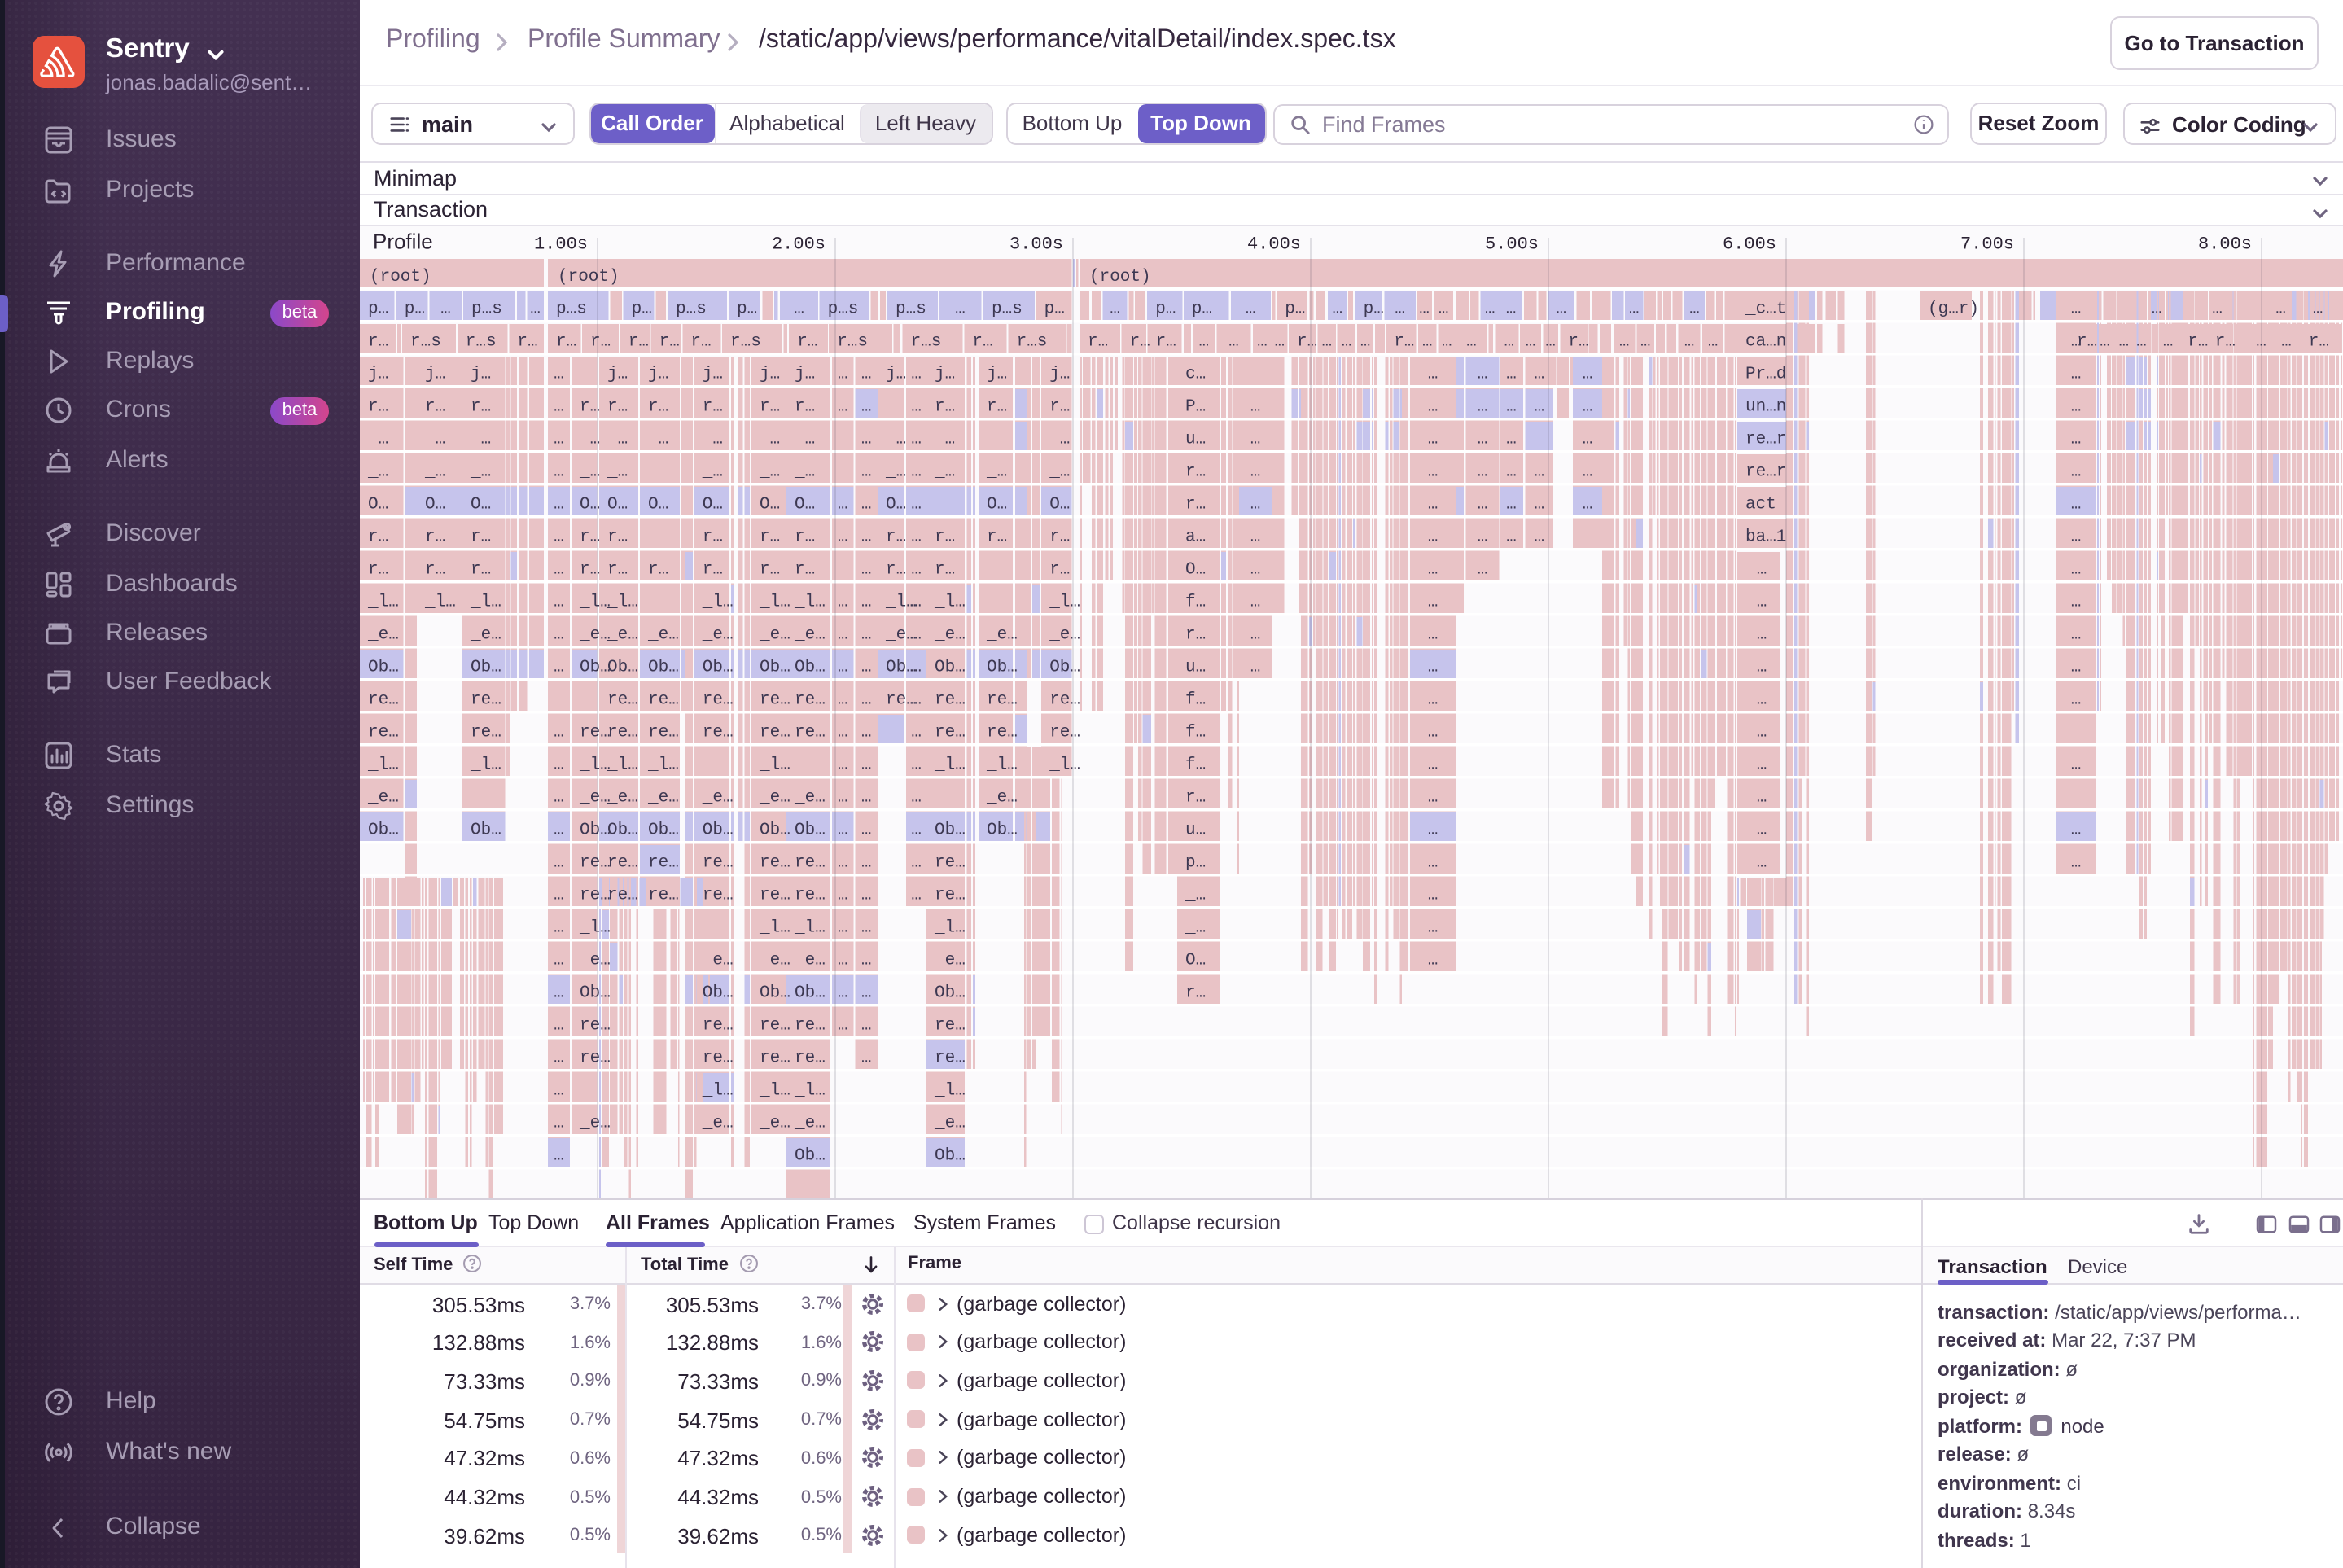 Image resolution: width=2343 pixels, height=1568 pixels. Describe the element at coordinates (799, 245) in the screenshot. I see `svg-text: 2.00s` at that location.